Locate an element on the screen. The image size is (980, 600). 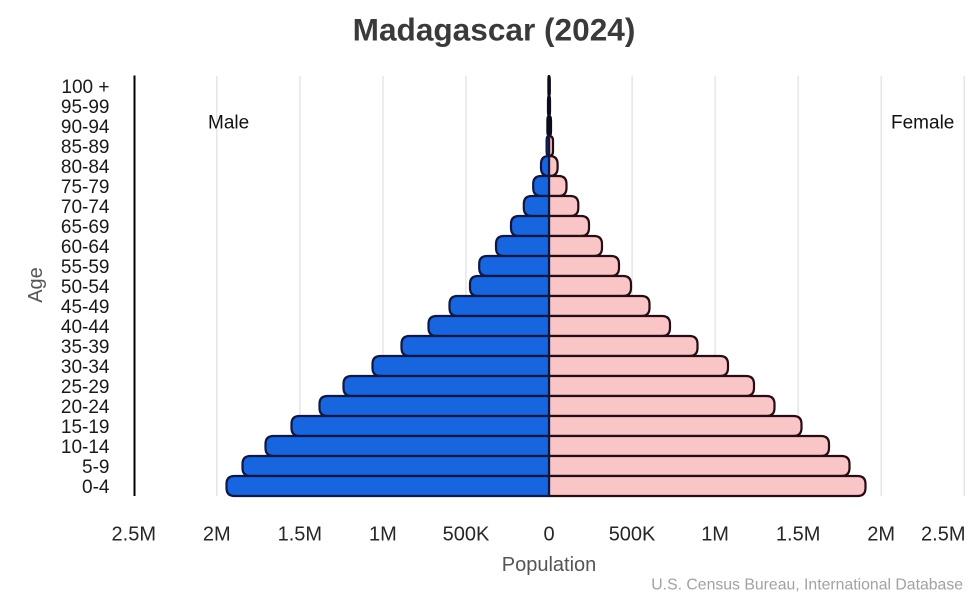
svg-text: 90-94 is located at coordinates (85, 127).